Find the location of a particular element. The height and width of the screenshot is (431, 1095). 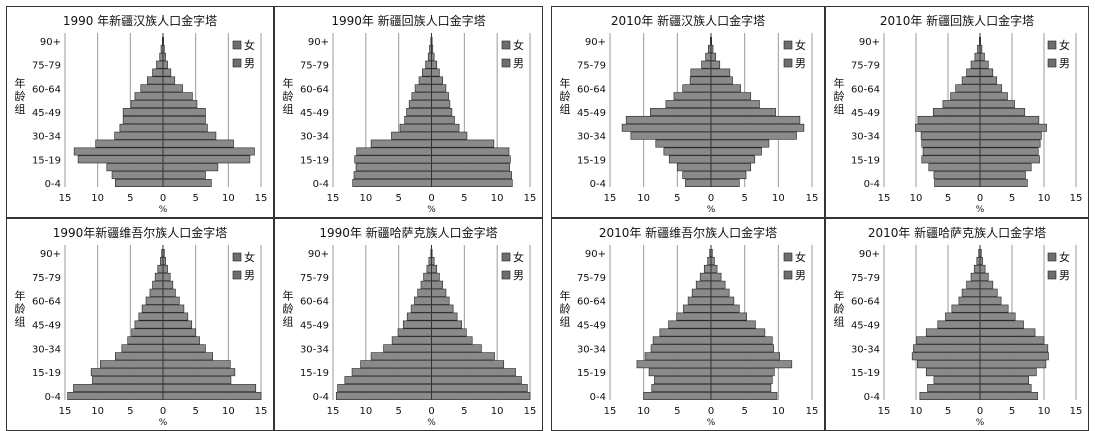

age-tick-label: 90+ is located at coordinates (318, 42).